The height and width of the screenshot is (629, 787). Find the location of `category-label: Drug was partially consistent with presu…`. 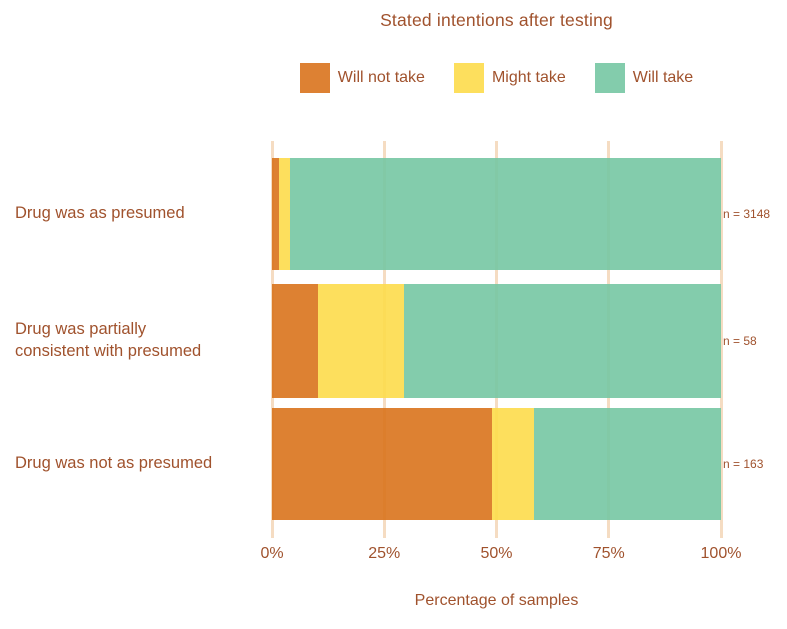

category-label: Drug was partially consistent with presu… is located at coordinates (108, 340).